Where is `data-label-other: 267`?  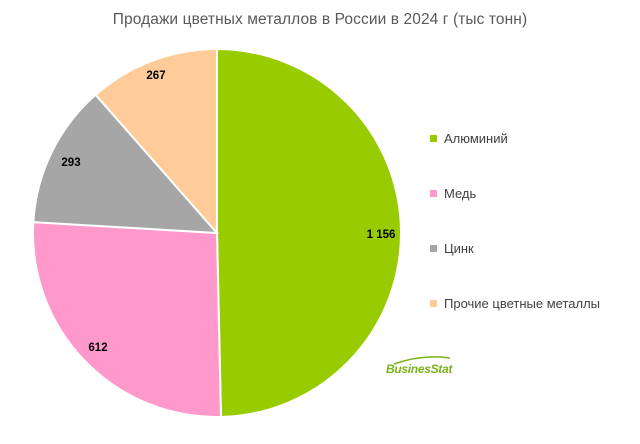 data-label-other: 267 is located at coordinates (155, 76).